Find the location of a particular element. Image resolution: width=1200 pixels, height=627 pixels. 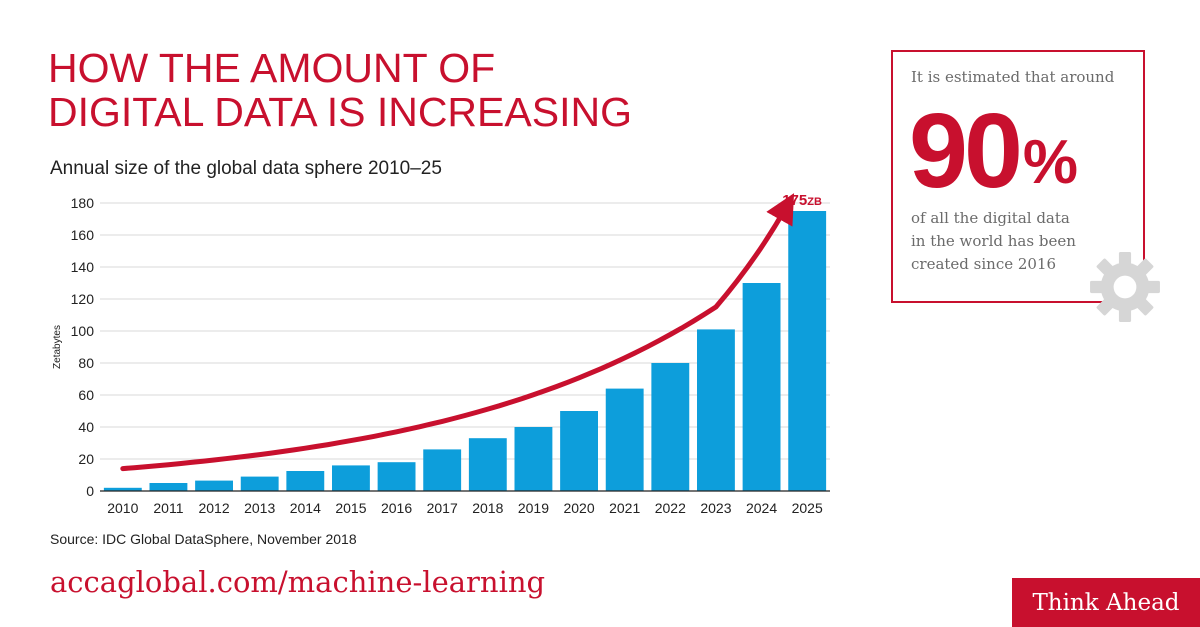

think-ahead-badge: Think Ahead is located at coordinates (1106, 602).